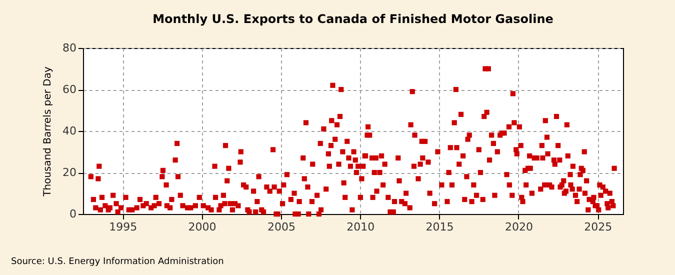 Image resolution: width=675 pixels, height=275 pixels. What do you see at coordinates (281, 227) in the screenshot?
I see `x-tick-label: 2005` at bounding box center [281, 227].